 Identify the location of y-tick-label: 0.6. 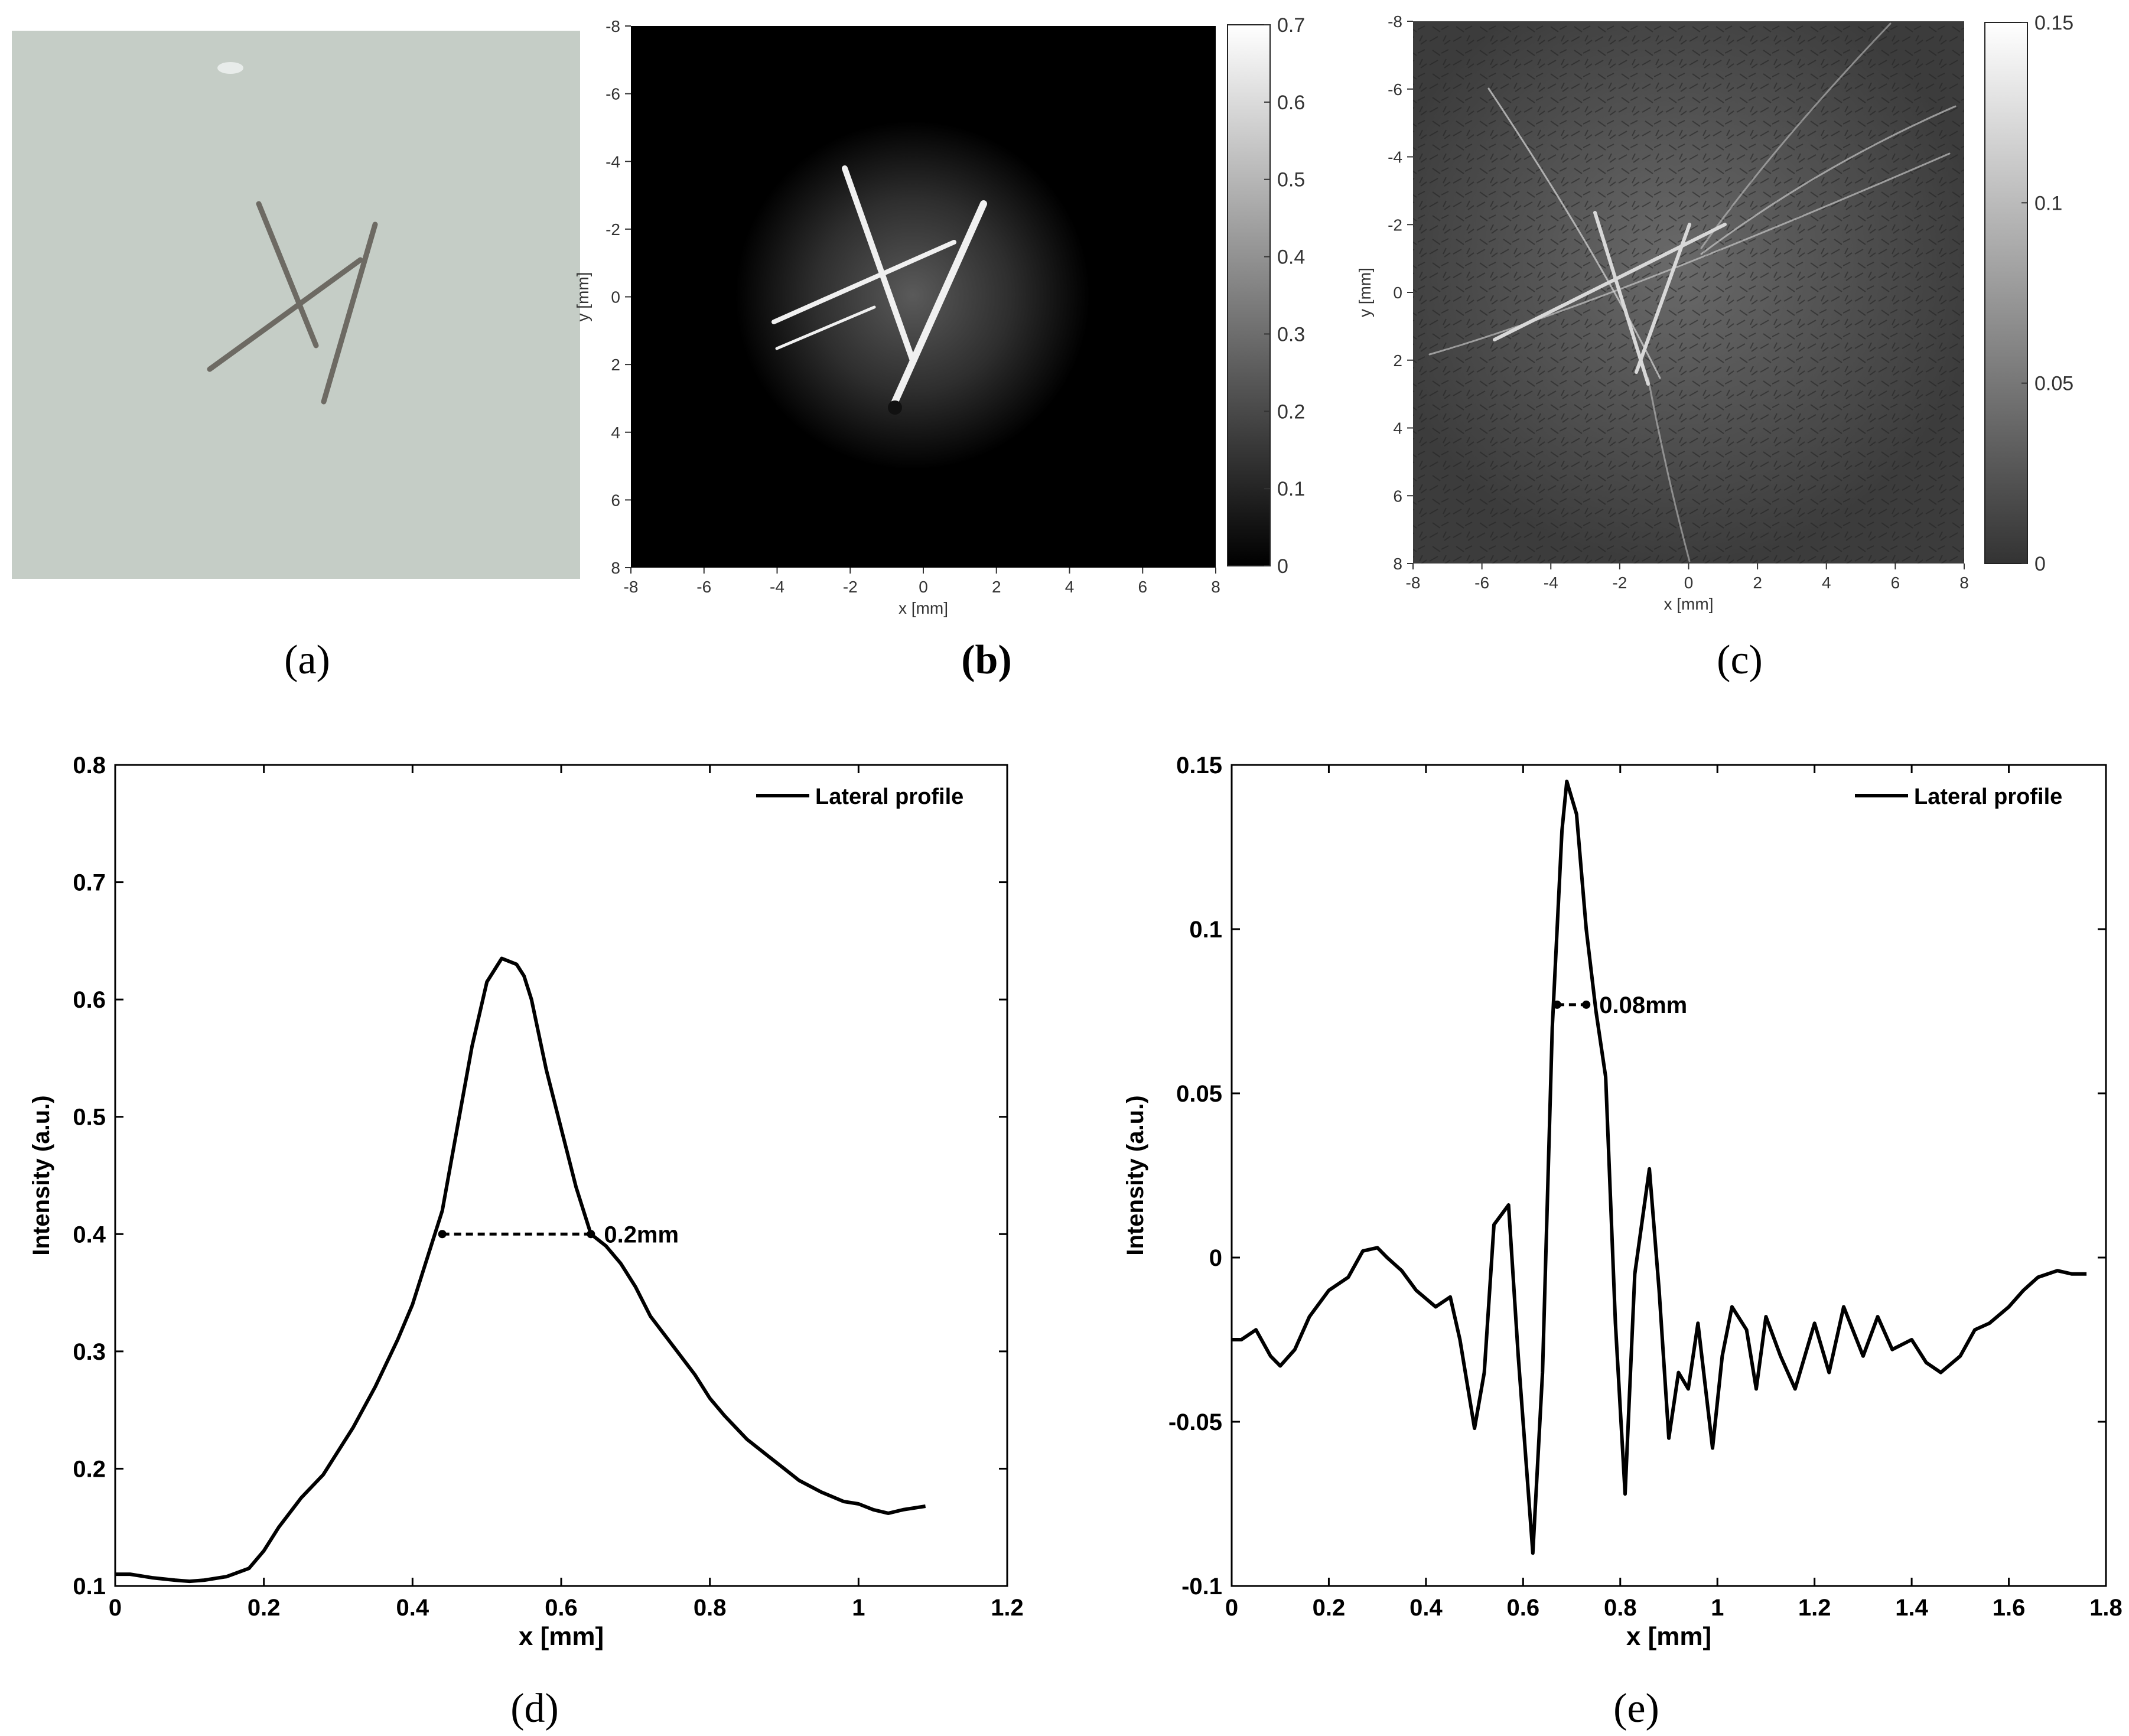
(89, 1000).